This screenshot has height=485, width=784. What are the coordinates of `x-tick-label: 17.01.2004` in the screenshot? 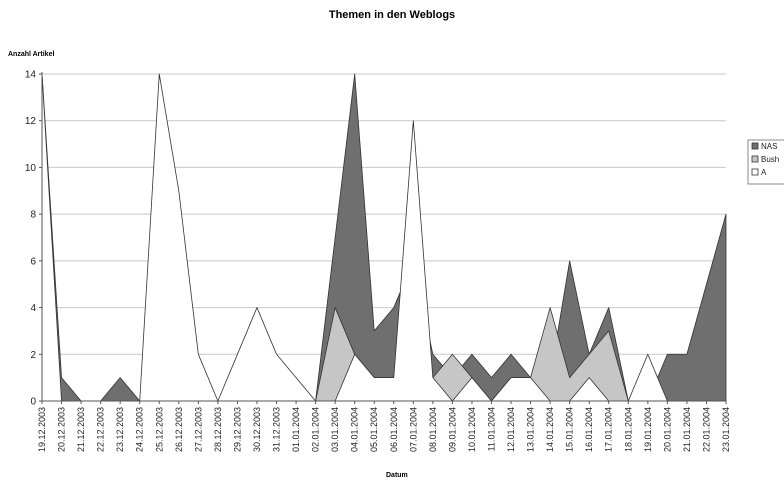 It's located at (609, 429).